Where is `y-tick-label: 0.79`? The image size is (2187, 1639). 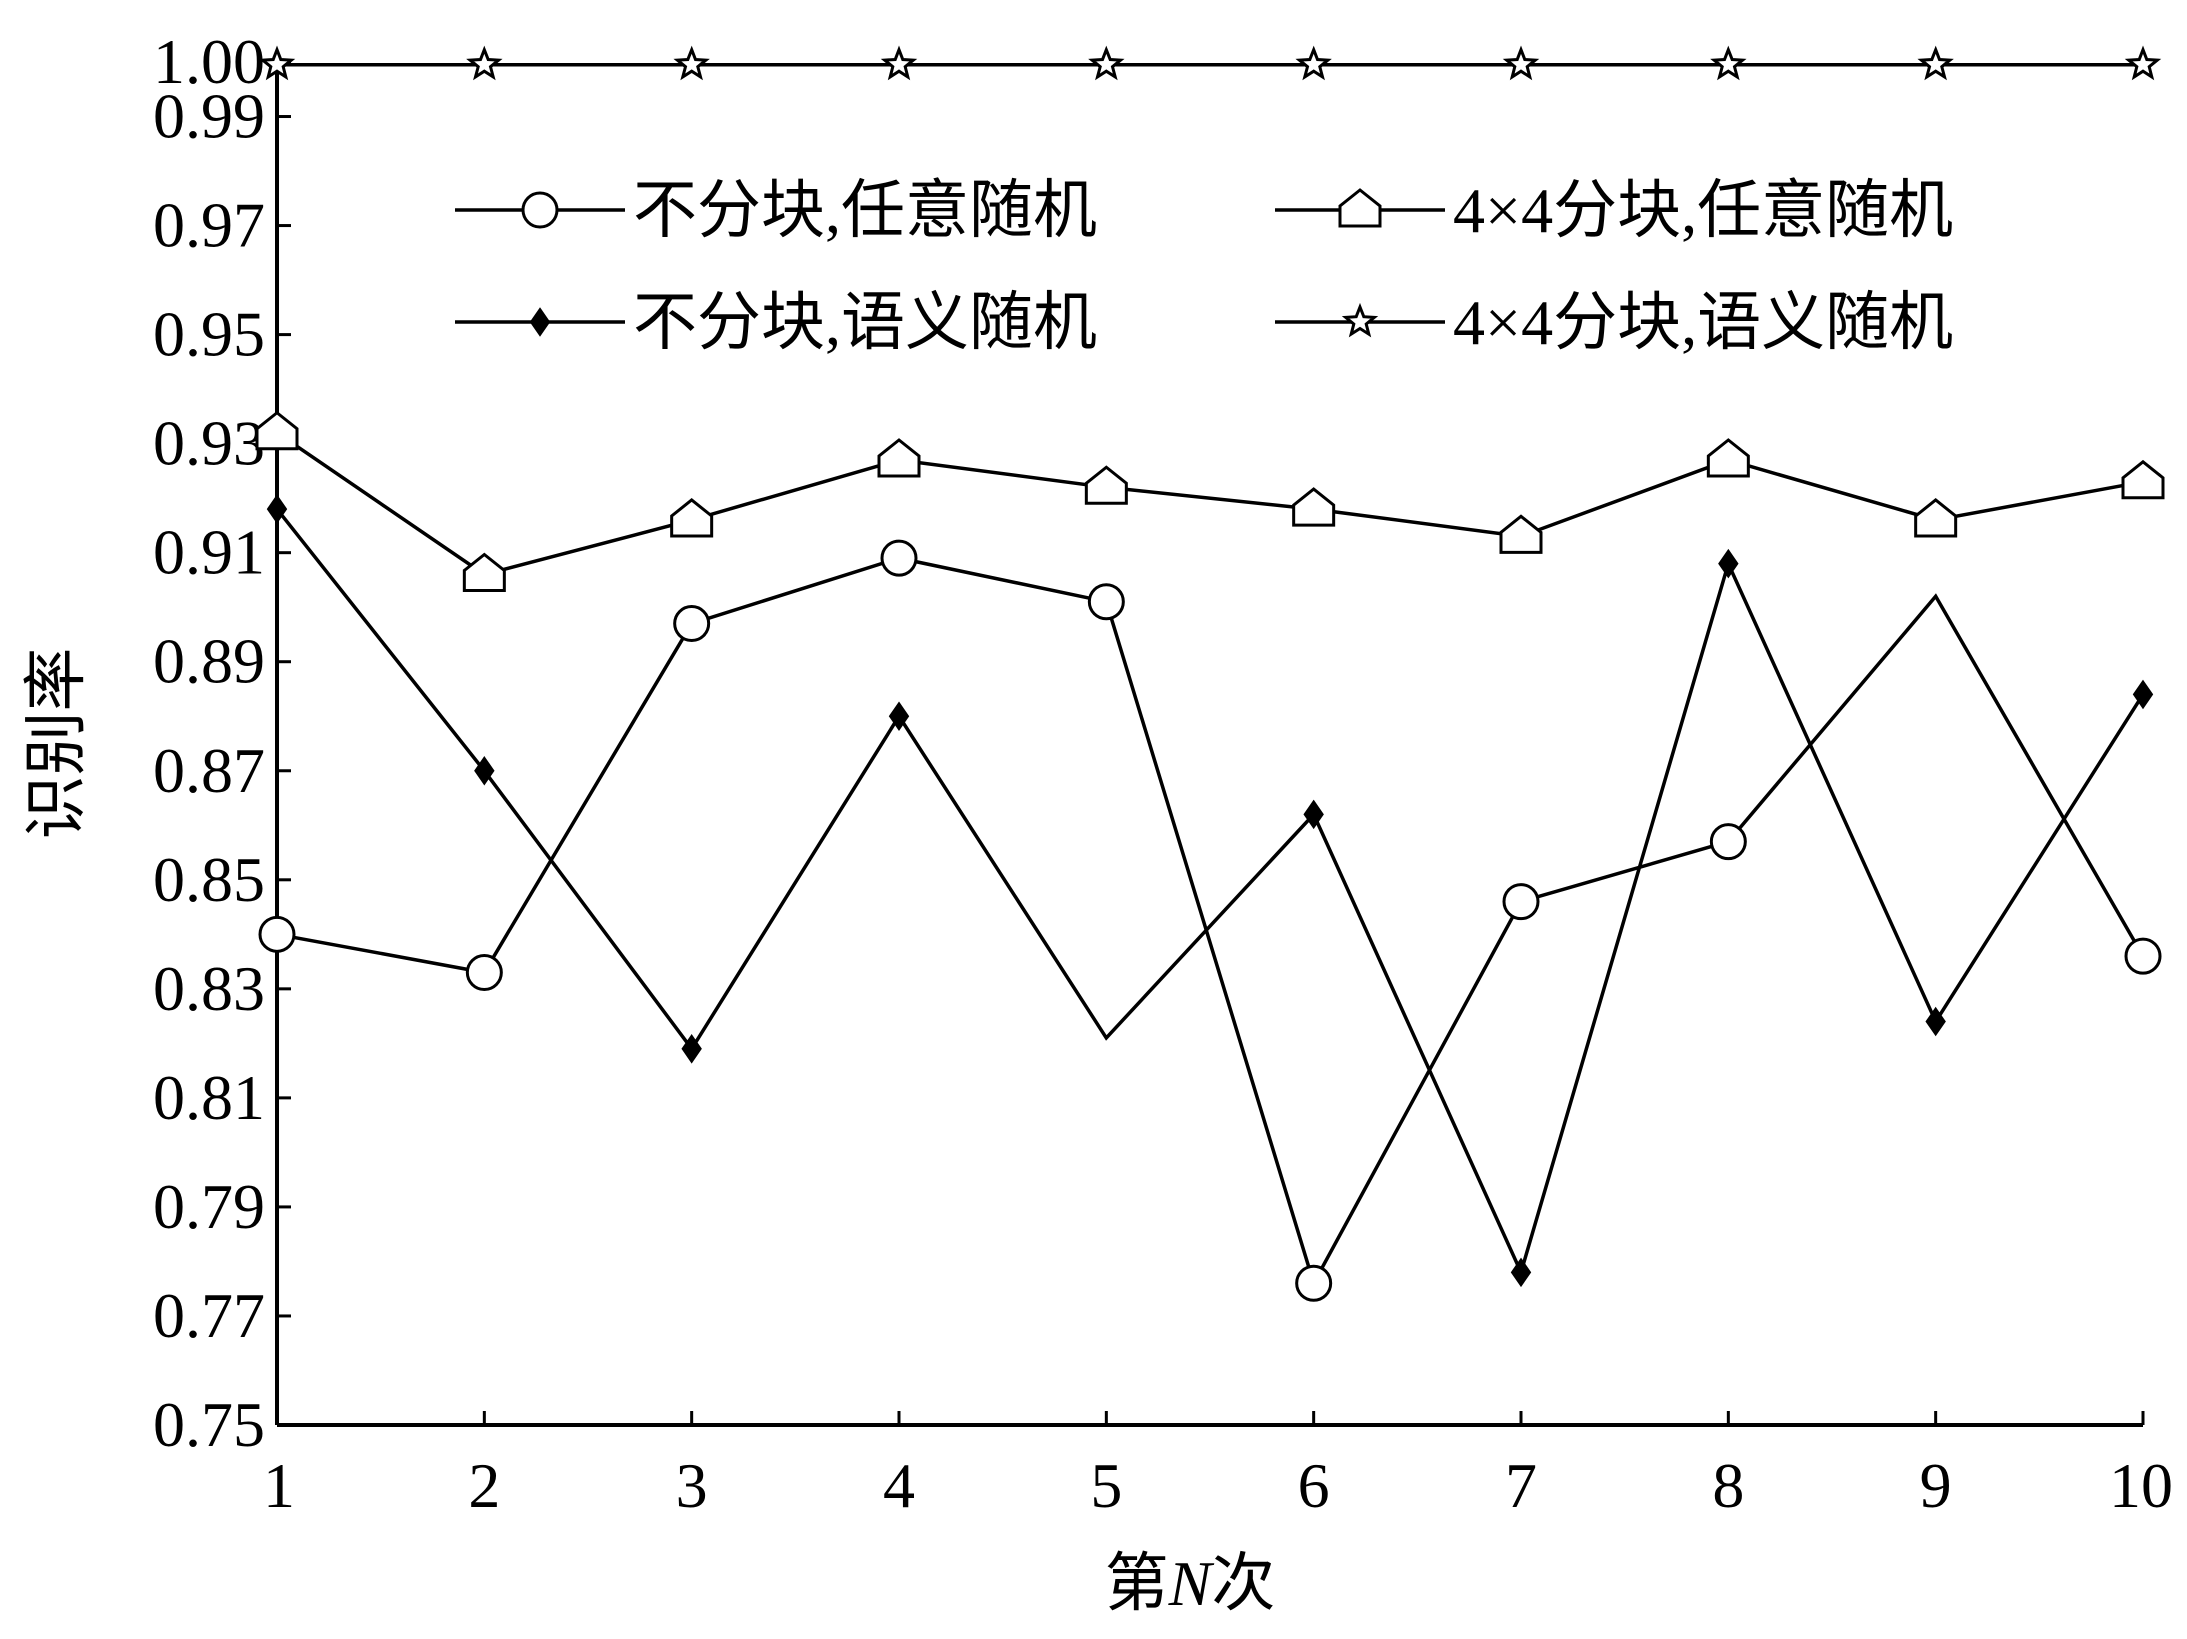 y-tick-label: 0.79 is located at coordinates (209, 1206).